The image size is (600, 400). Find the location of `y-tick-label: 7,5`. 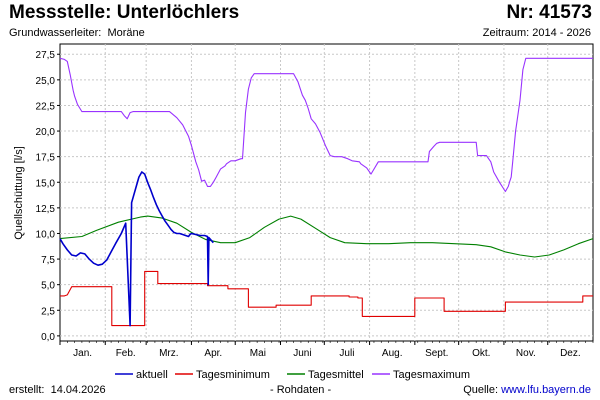

y-tick-label: 7,5 is located at coordinates (48, 260).